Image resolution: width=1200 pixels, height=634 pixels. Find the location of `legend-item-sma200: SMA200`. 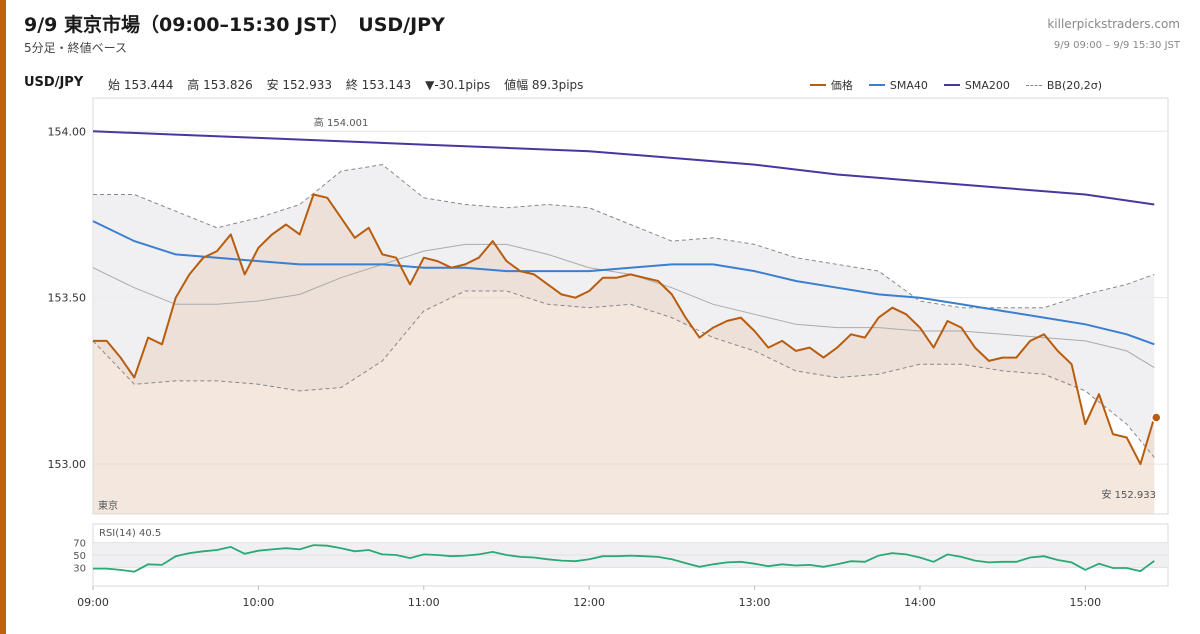

legend-item-sma200: SMA200 is located at coordinates (976, 85).